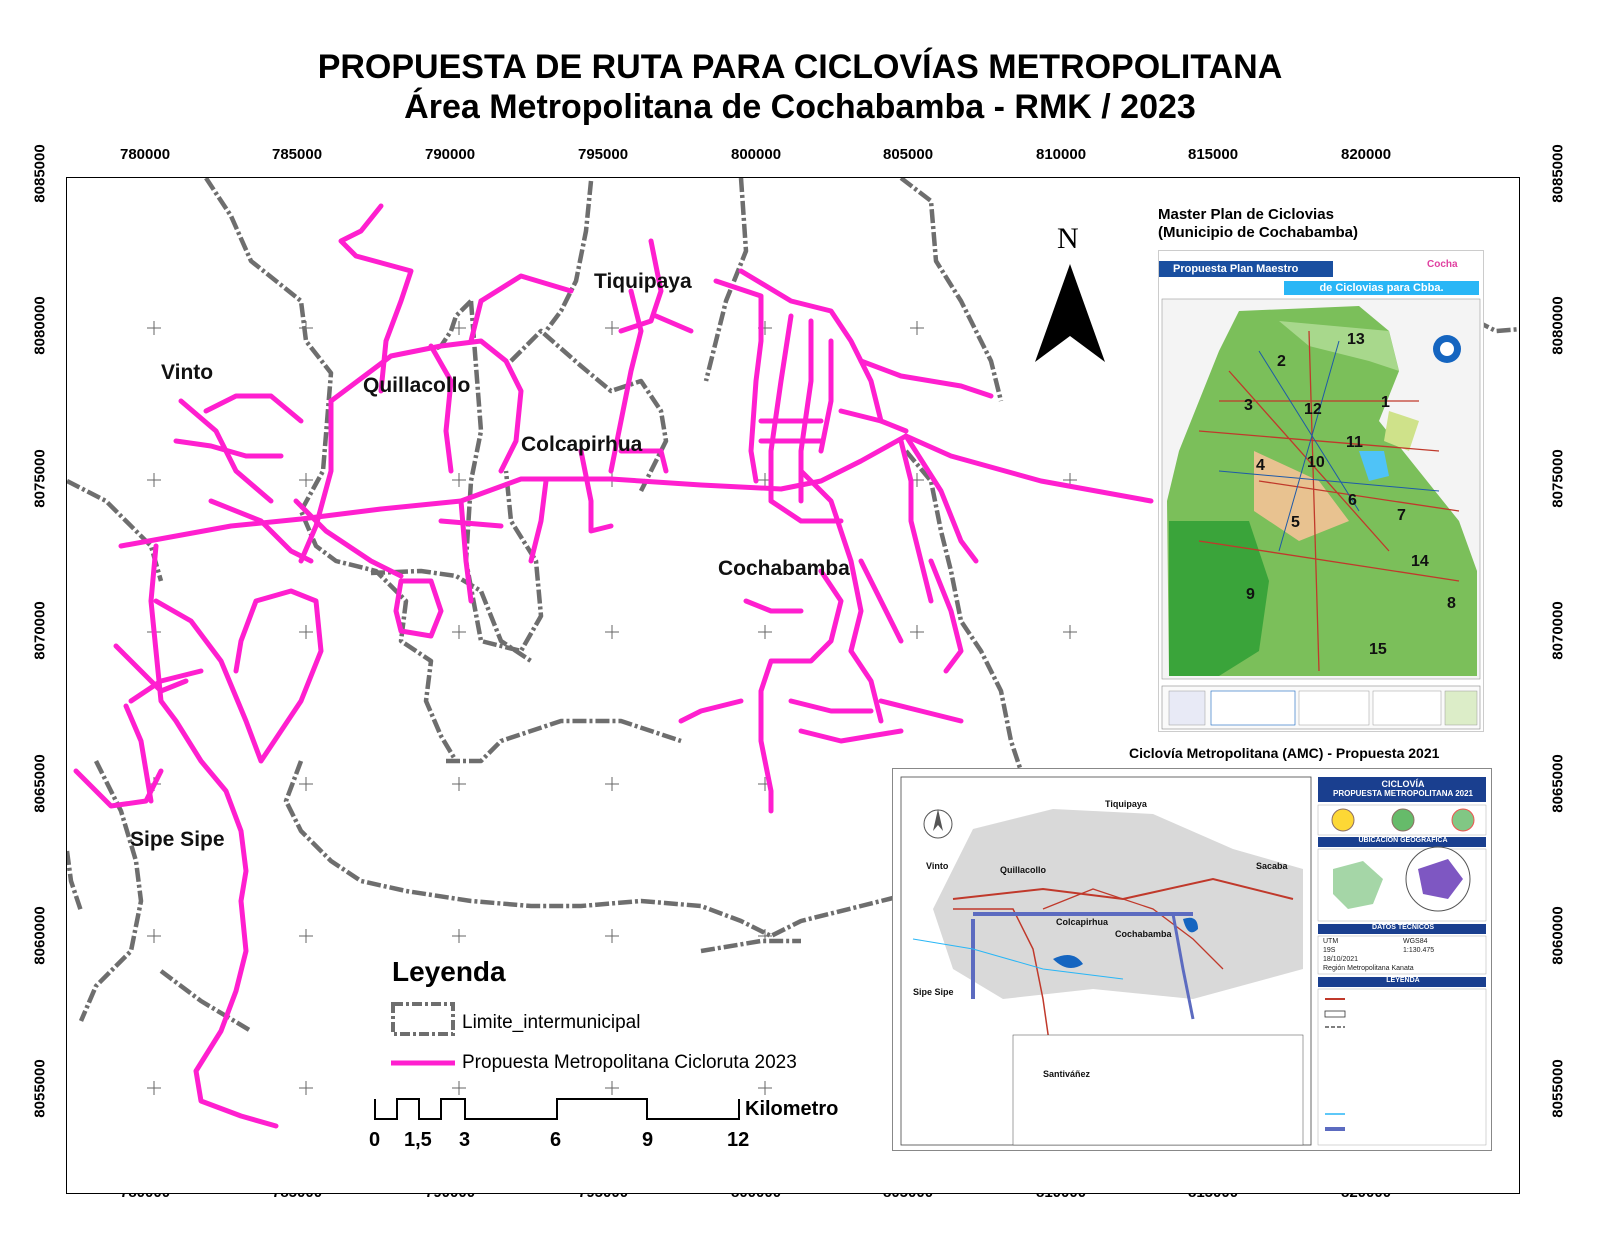 This screenshot has width=1600, height=1236. What do you see at coordinates (417, 385) in the screenshot?
I see `place-label-quillacollo: Quillacollo` at bounding box center [417, 385].